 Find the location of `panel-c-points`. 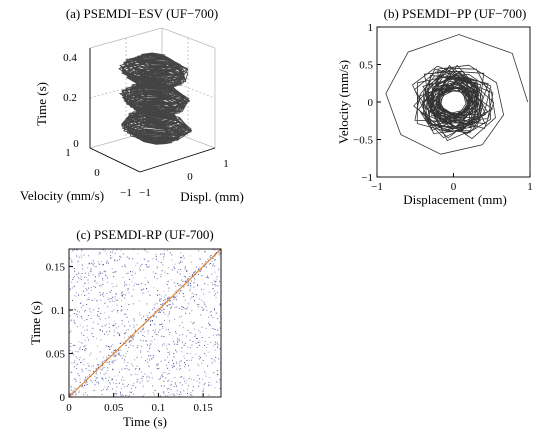

panel-c-points is located at coordinates (145, 323).